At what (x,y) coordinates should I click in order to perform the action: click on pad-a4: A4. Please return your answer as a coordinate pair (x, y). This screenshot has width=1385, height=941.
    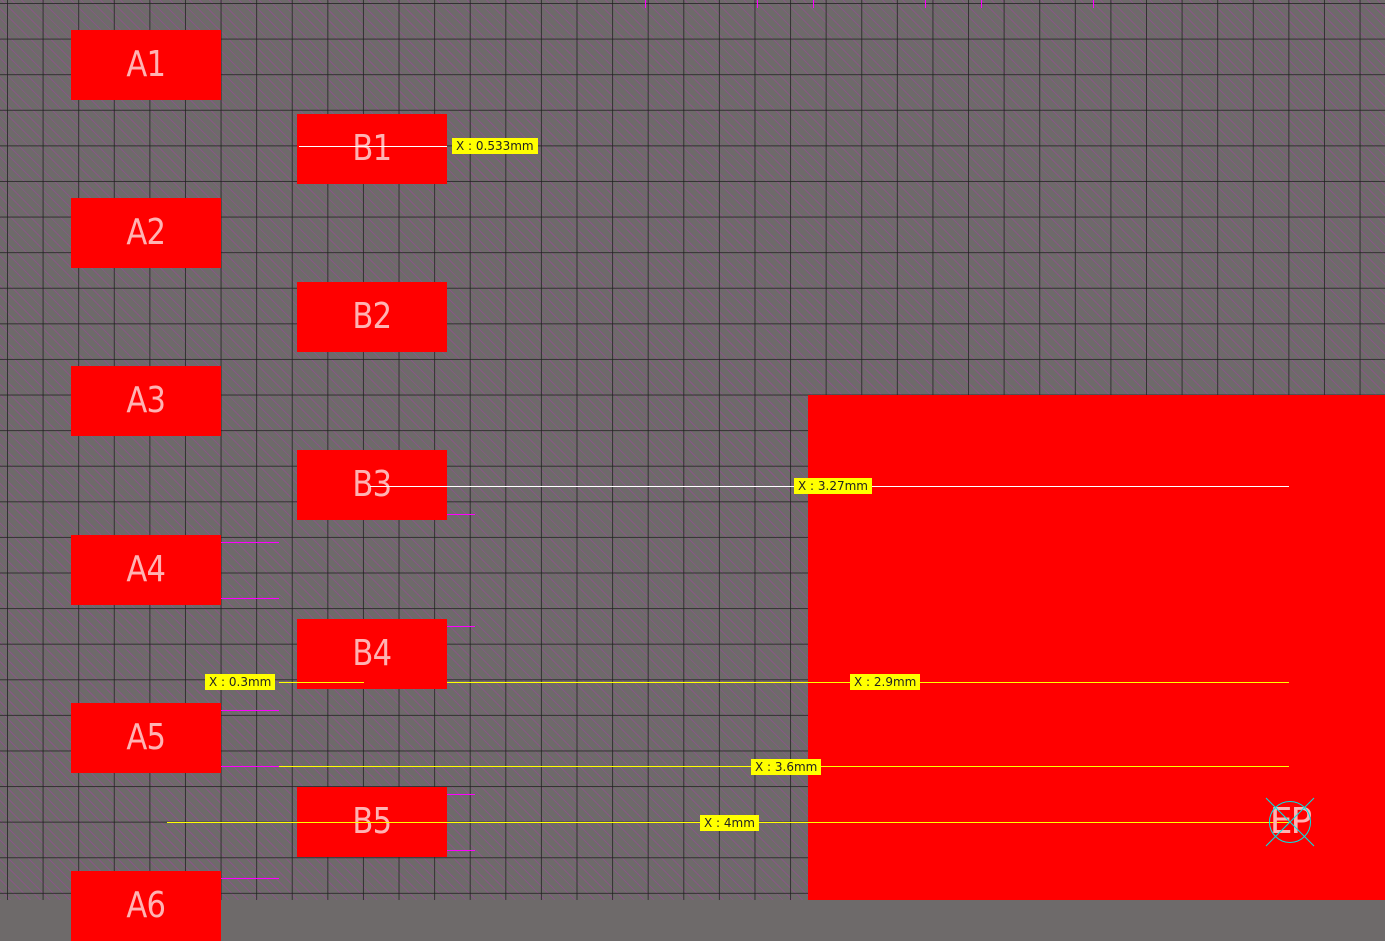
    Looking at the image, I should click on (146, 570).